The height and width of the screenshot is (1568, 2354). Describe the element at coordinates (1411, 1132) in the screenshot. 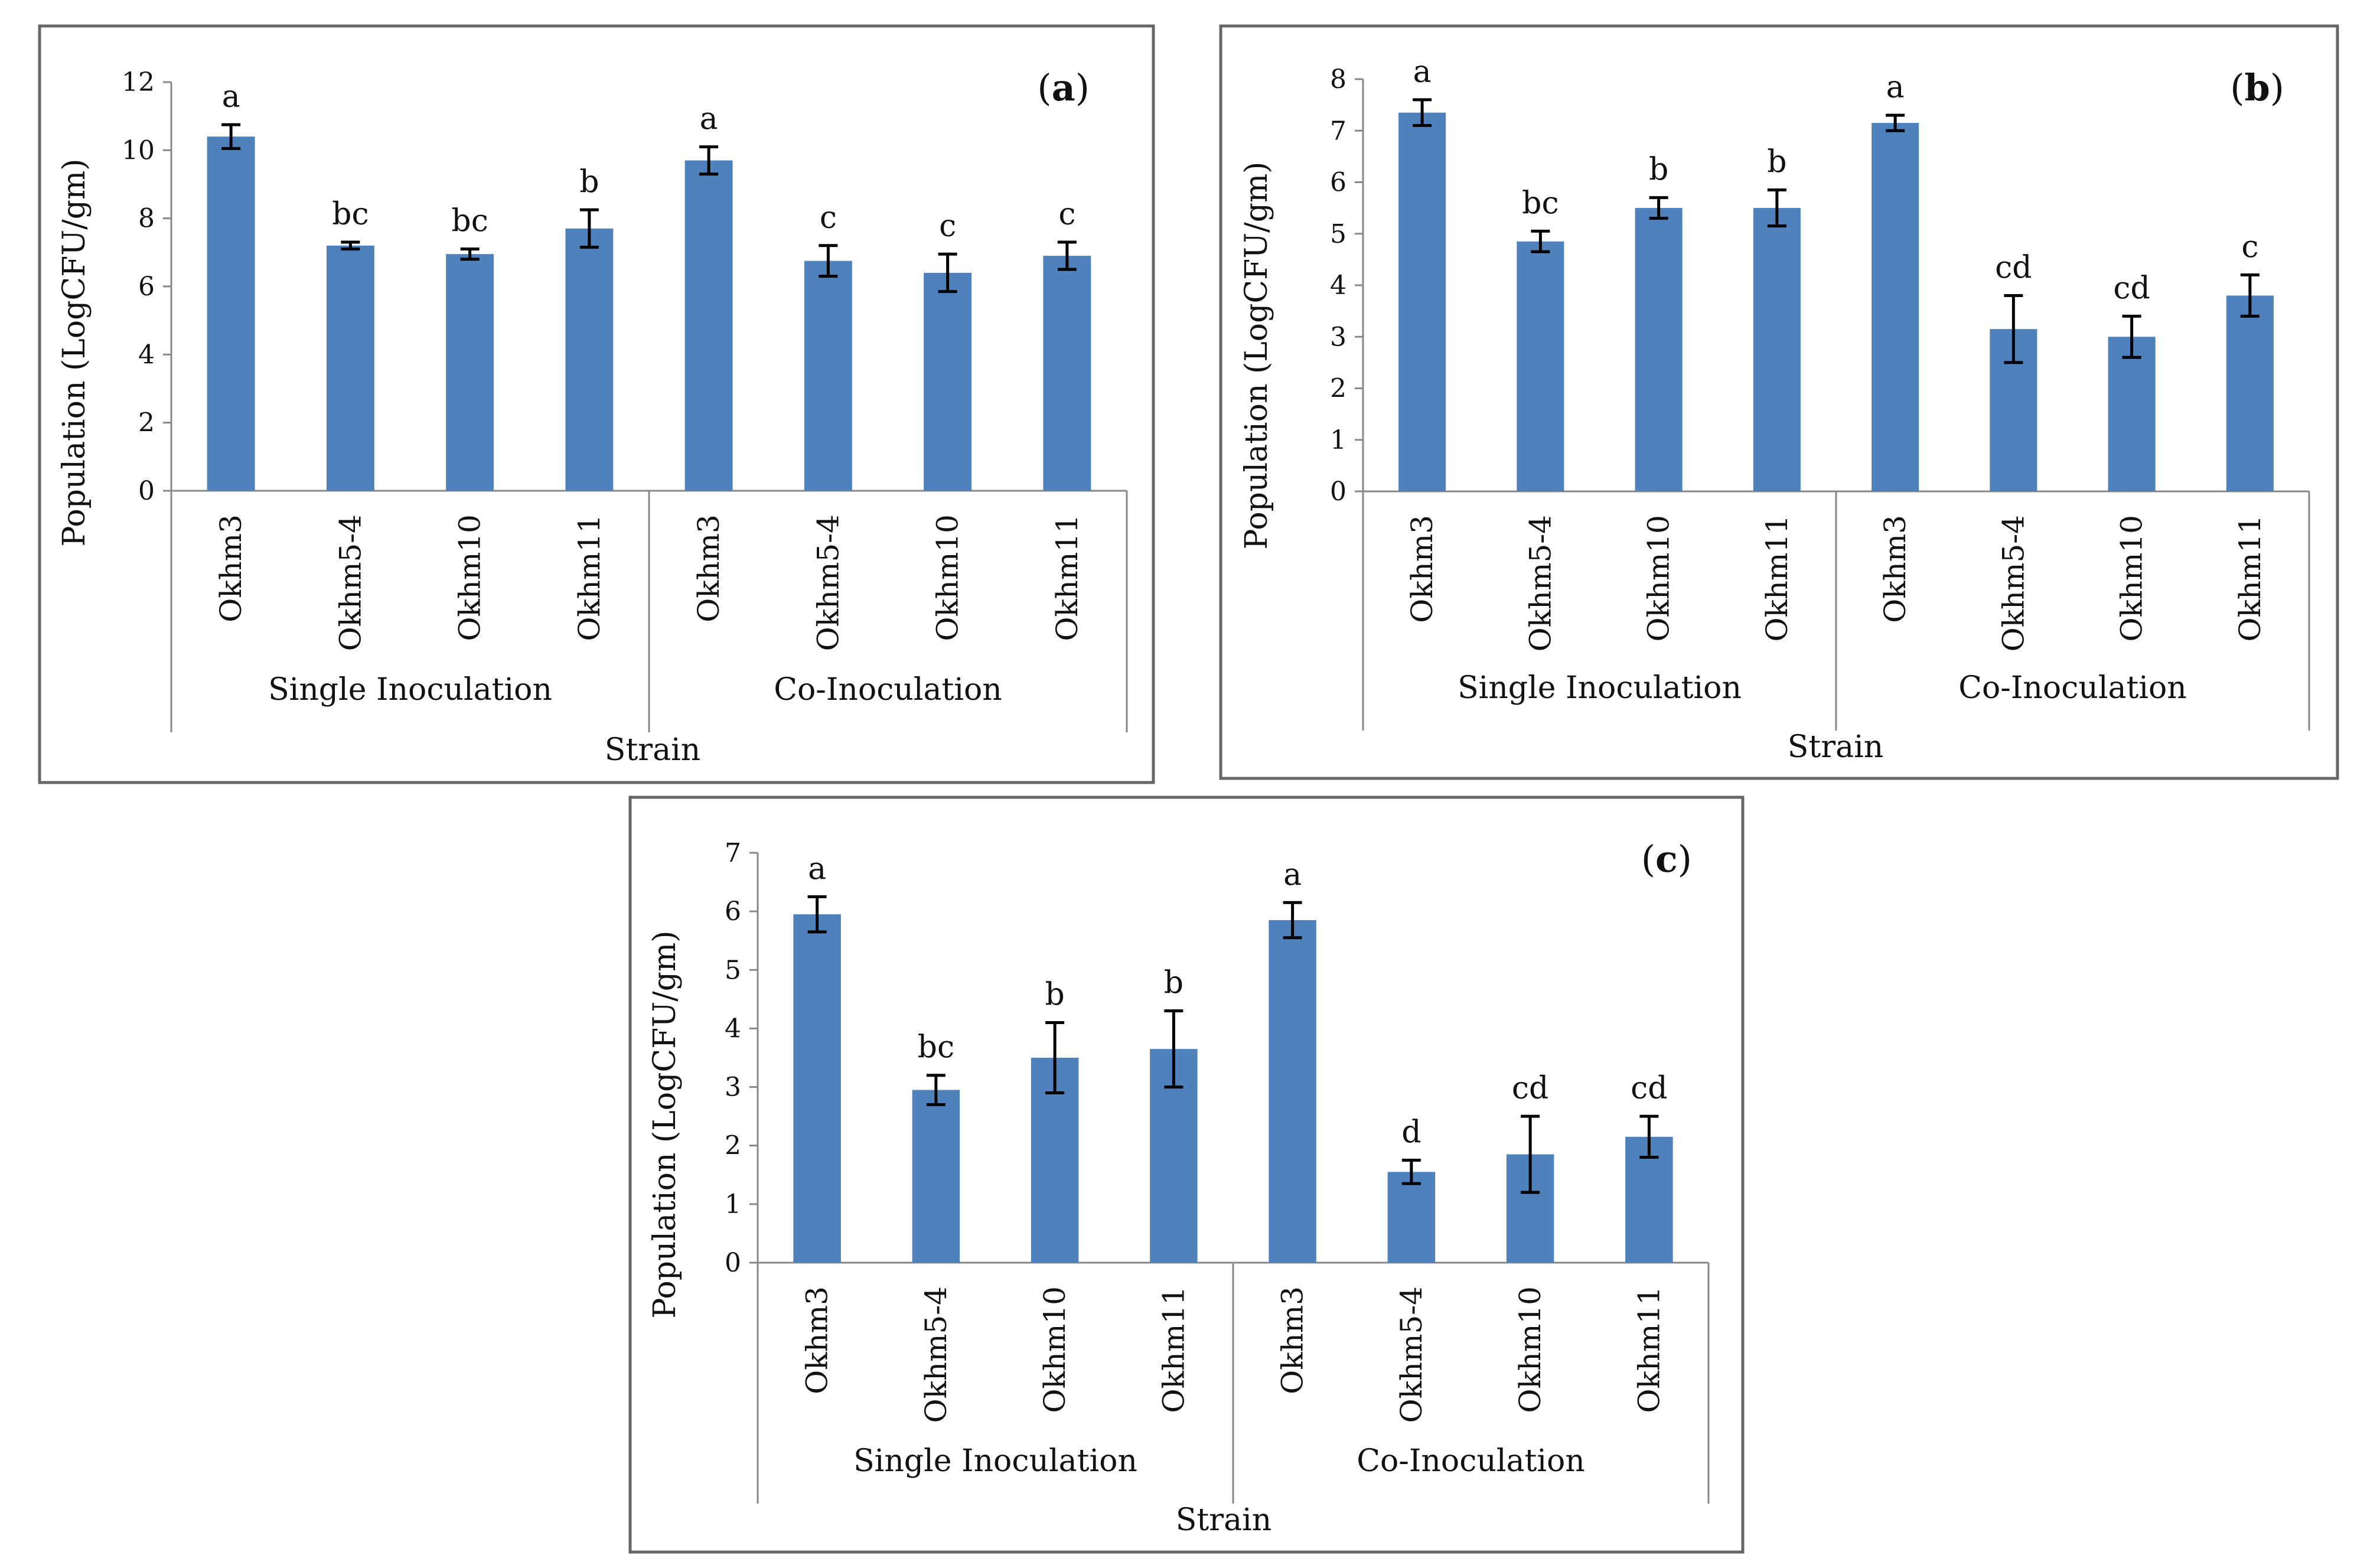

I see `significance-letter: d` at that location.